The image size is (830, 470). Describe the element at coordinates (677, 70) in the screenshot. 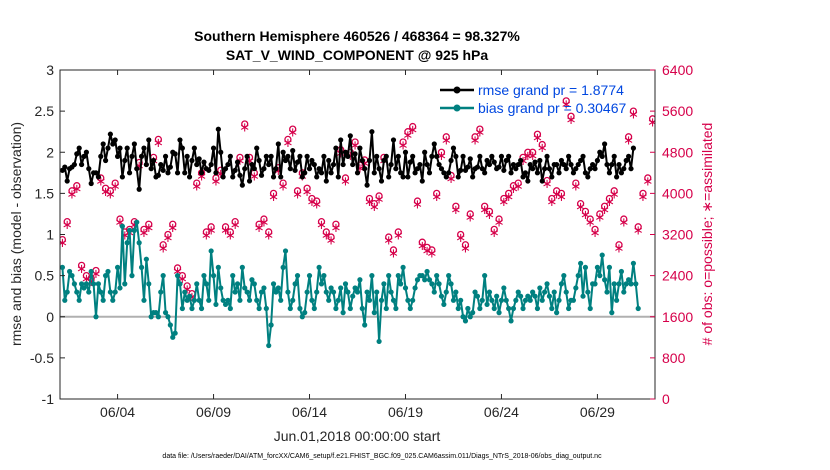

I see `y-right-tick-label: 6400` at that location.